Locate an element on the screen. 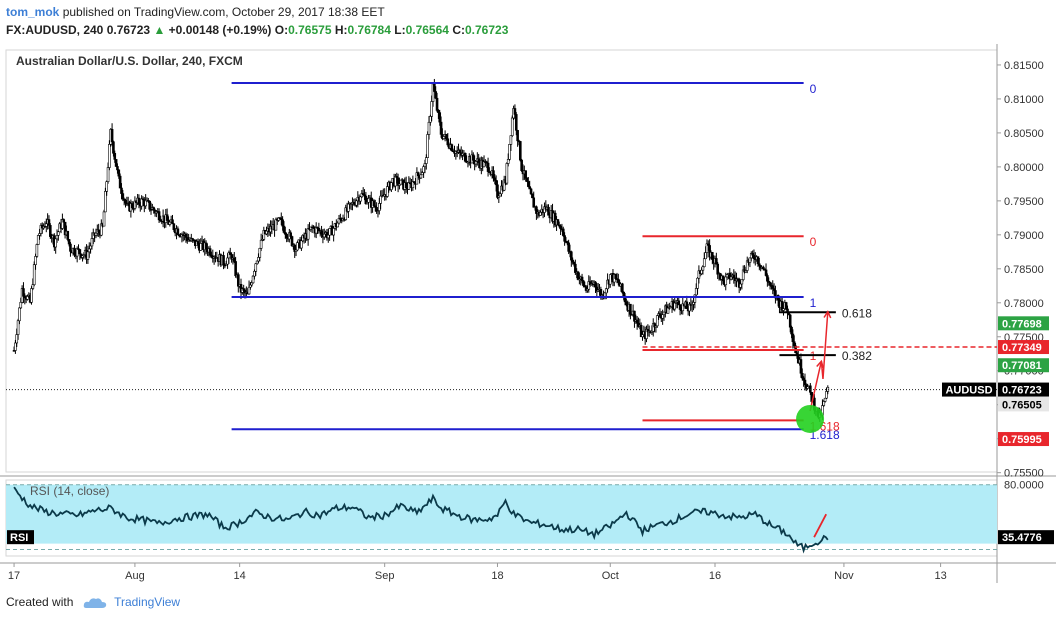 The width and height of the screenshot is (1056, 619). price-tag: 0.77698 is located at coordinates (1022, 324).